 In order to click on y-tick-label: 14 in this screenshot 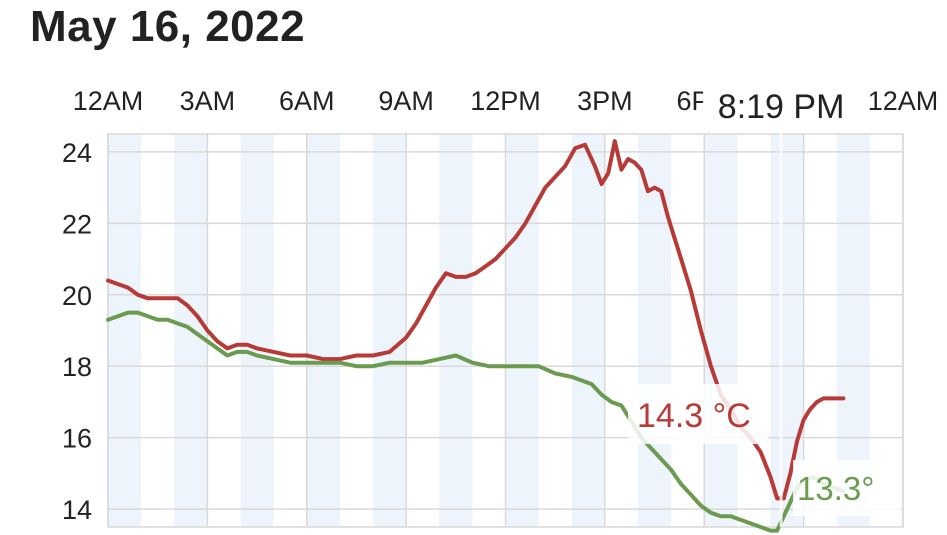, I will do `click(77, 510)`.